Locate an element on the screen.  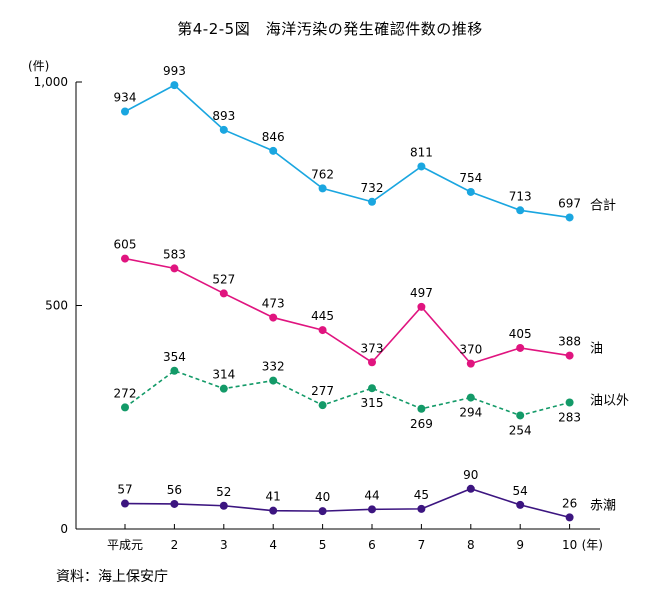
data-label: 370 is located at coordinates (470, 350).